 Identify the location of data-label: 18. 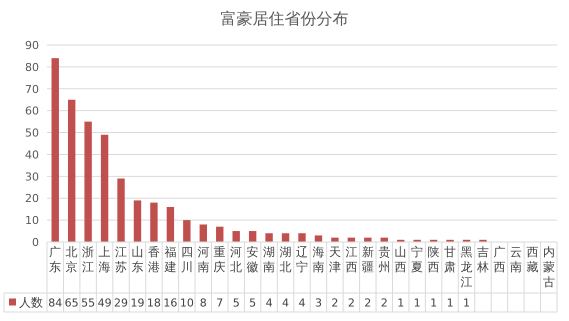
(153, 303).